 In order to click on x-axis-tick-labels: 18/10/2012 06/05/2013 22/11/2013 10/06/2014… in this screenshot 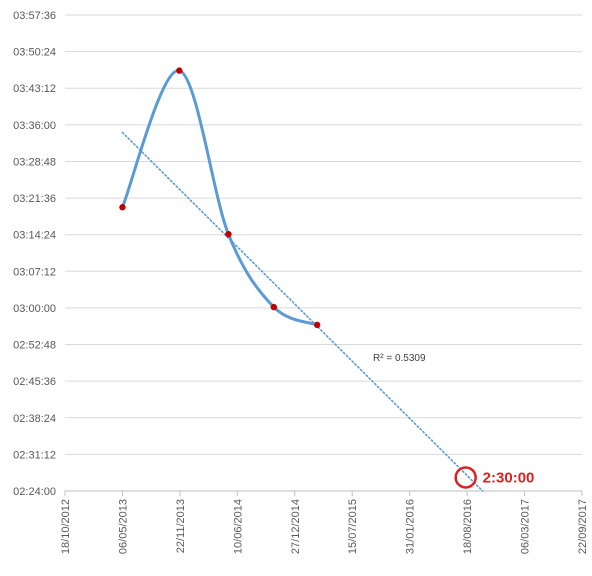, I will do `click(324, 526)`.